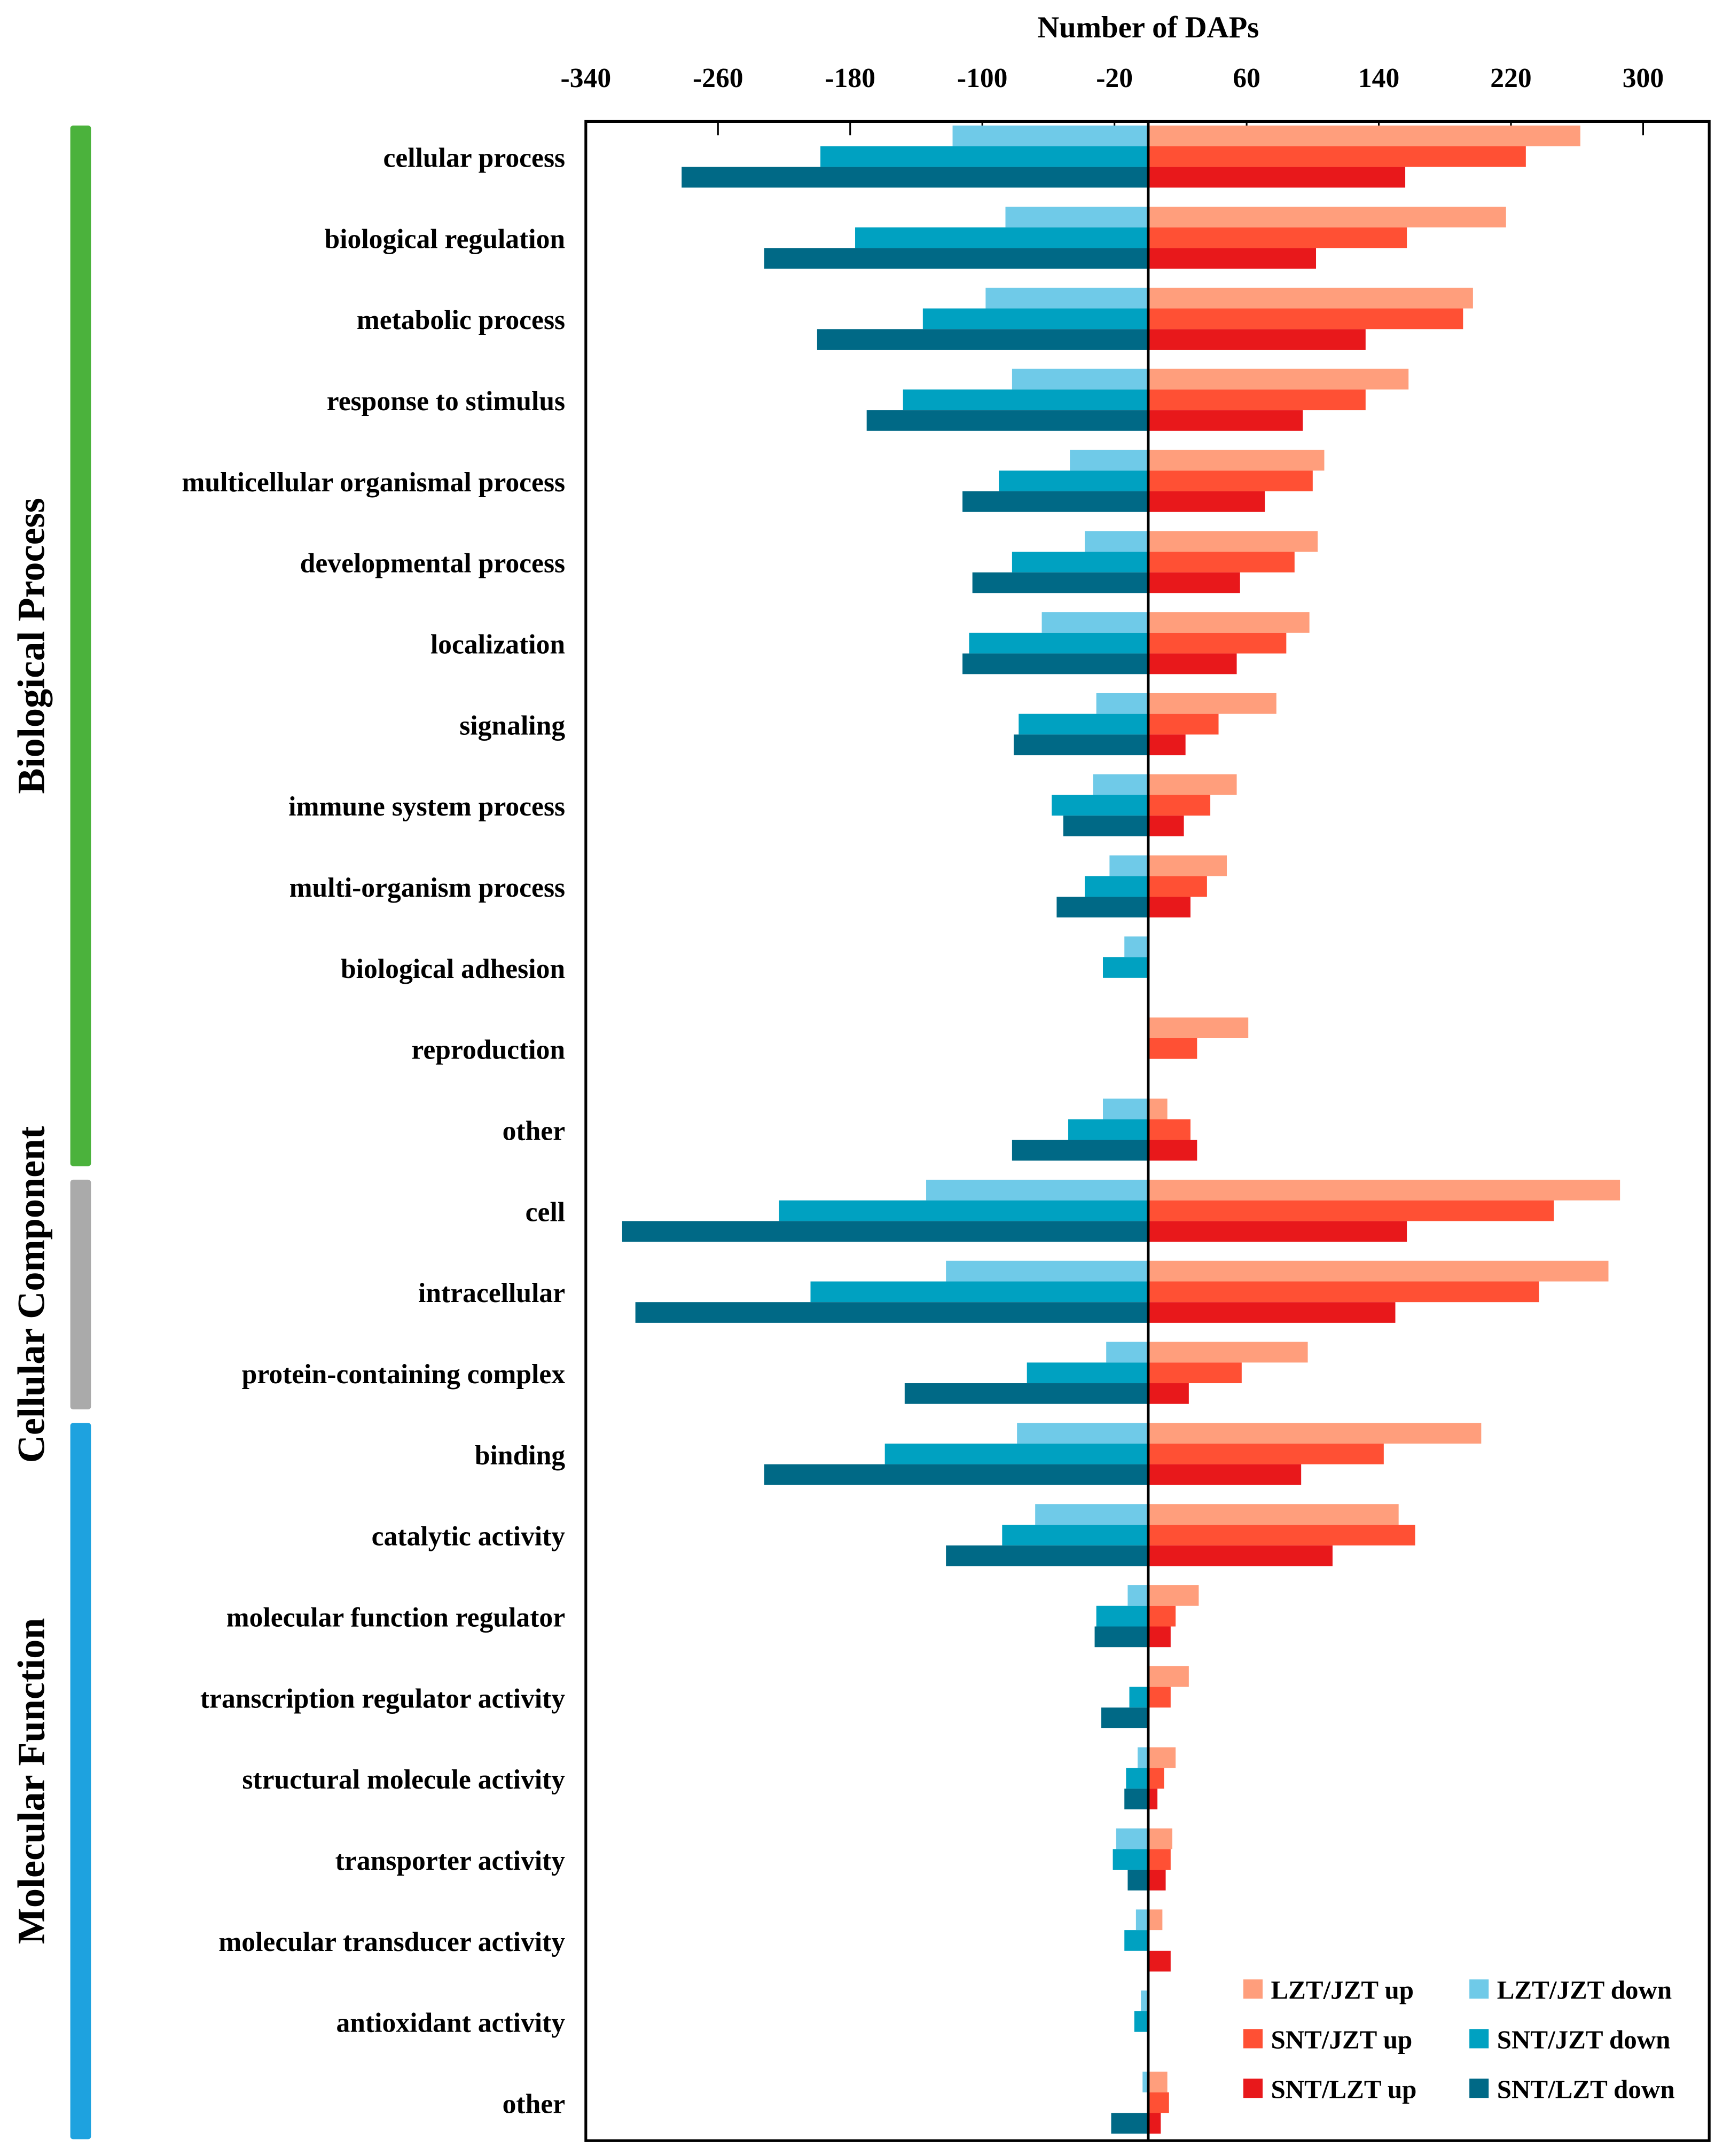 The height and width of the screenshot is (2156, 1723). What do you see at coordinates (31, 1294) in the screenshot?
I see `group-label: Cellular Component` at bounding box center [31, 1294].